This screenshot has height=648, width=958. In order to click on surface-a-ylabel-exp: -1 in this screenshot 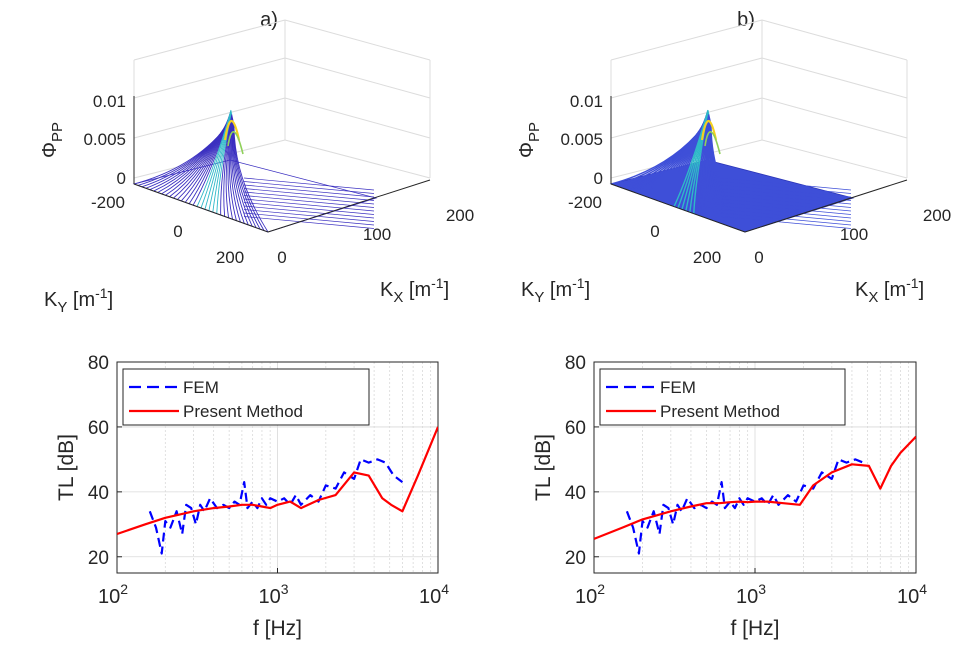, I will do `click(101, 293)`.